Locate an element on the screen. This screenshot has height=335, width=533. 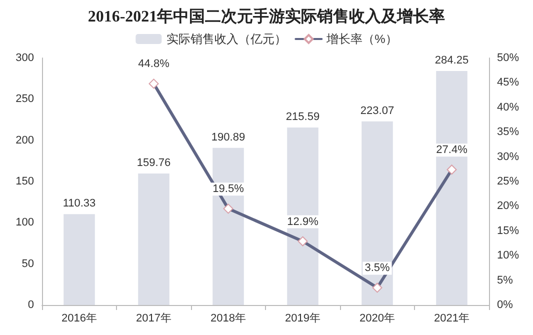
data-label: 159.76 is located at coordinates (153, 162).